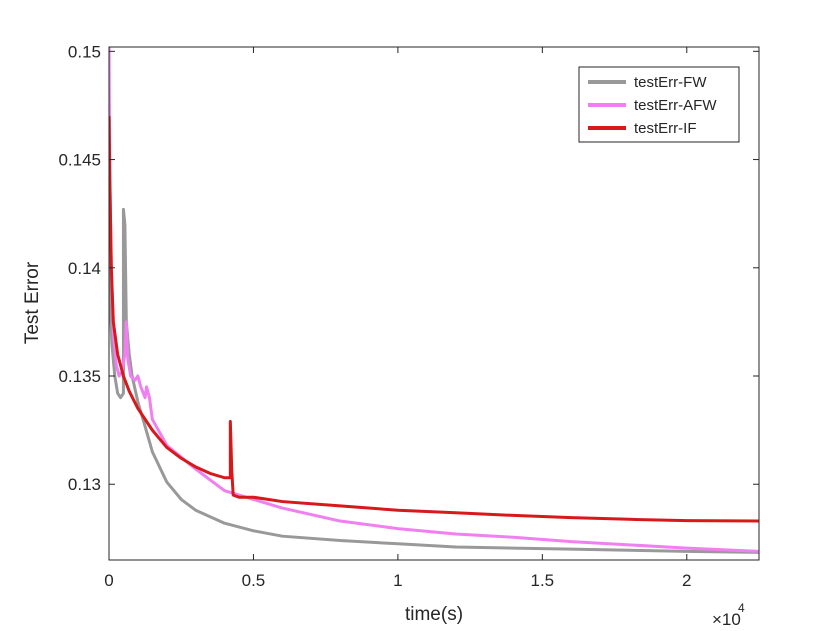  What do you see at coordinates (686, 580) in the screenshot?
I see `x-tick-label: 2` at bounding box center [686, 580].